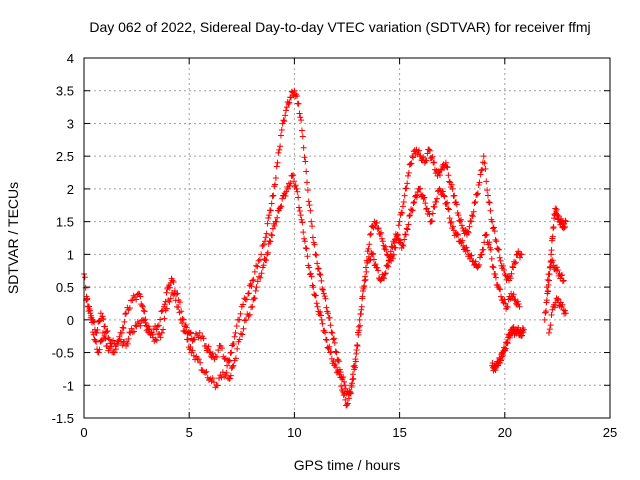 This screenshot has height=480, width=640. I want to click on x-tick-label: 10, so click(294, 432).